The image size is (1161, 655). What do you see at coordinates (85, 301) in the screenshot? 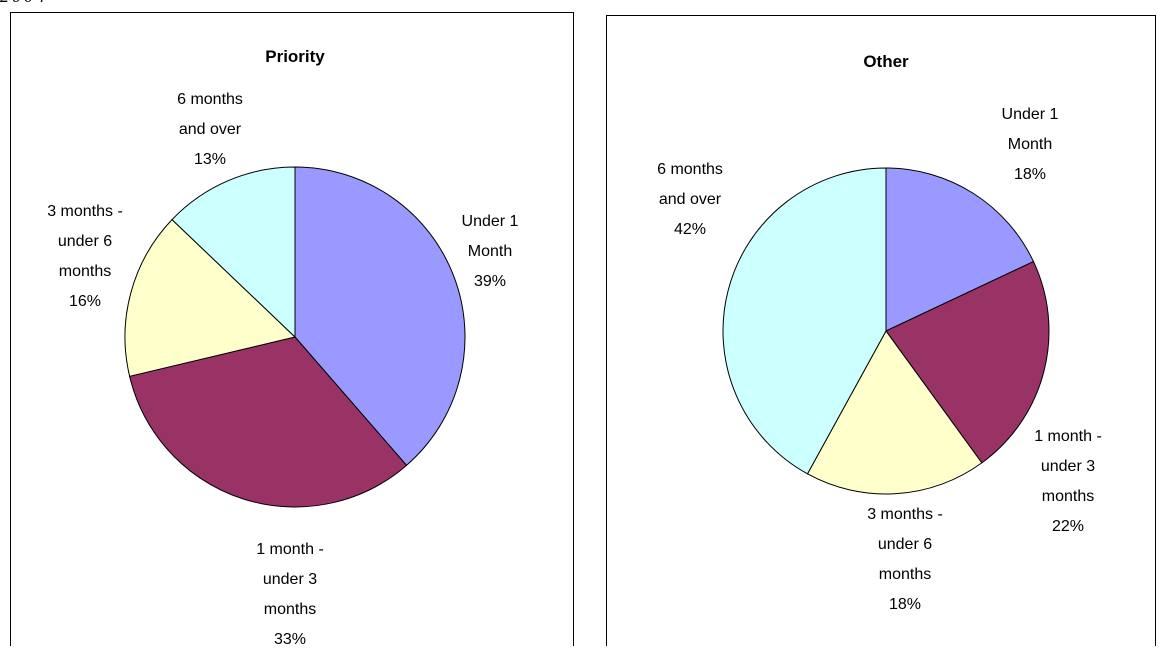
I see `slice-value: 16%` at bounding box center [85, 301].